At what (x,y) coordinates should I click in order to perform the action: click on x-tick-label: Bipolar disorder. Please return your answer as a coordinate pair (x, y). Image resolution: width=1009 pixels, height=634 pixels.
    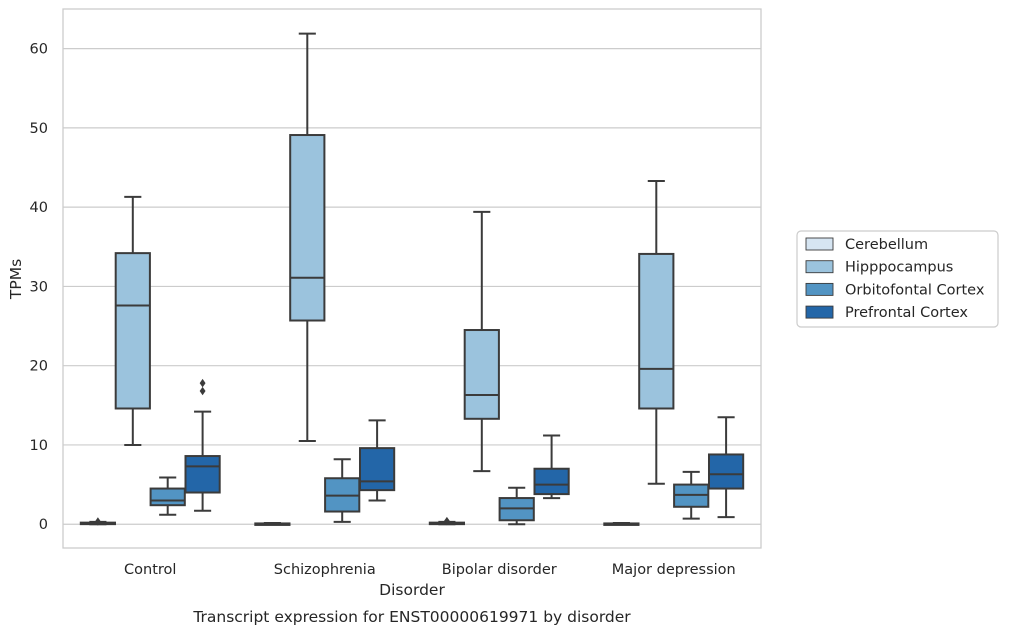
    Looking at the image, I should click on (499, 570).